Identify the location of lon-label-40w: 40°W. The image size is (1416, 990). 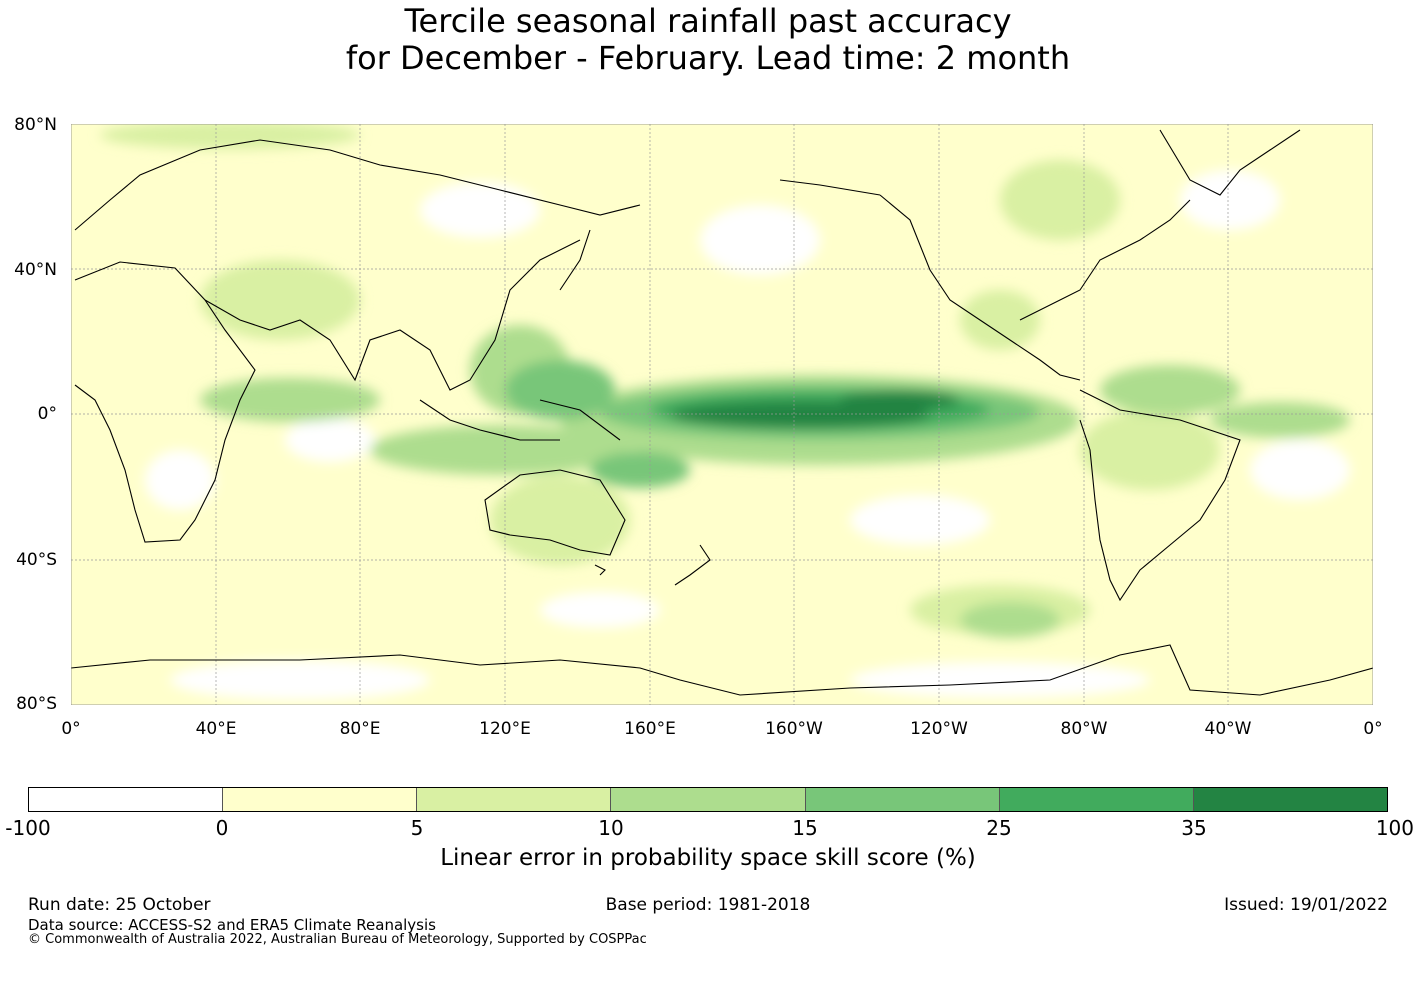
(1228, 729).